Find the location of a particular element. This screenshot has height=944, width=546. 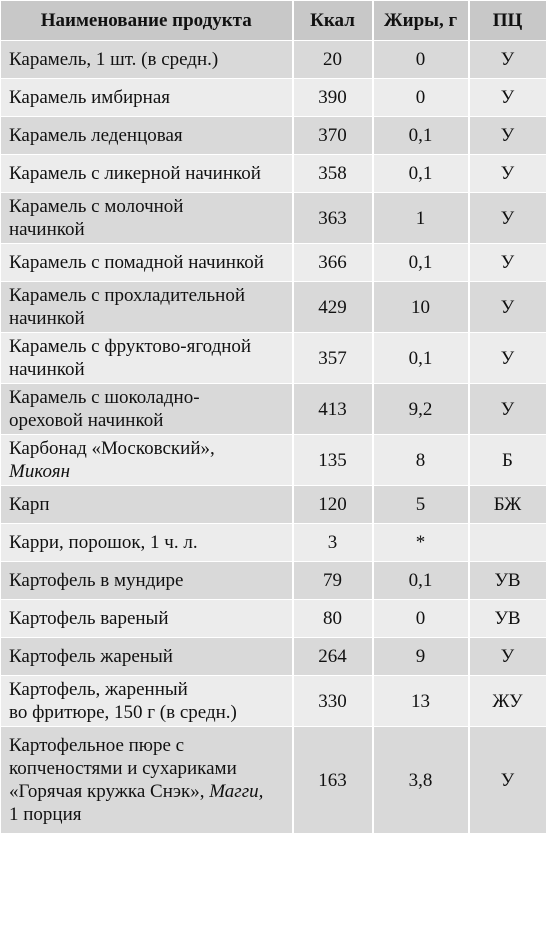

kcal-value: 79 is located at coordinates (333, 580).